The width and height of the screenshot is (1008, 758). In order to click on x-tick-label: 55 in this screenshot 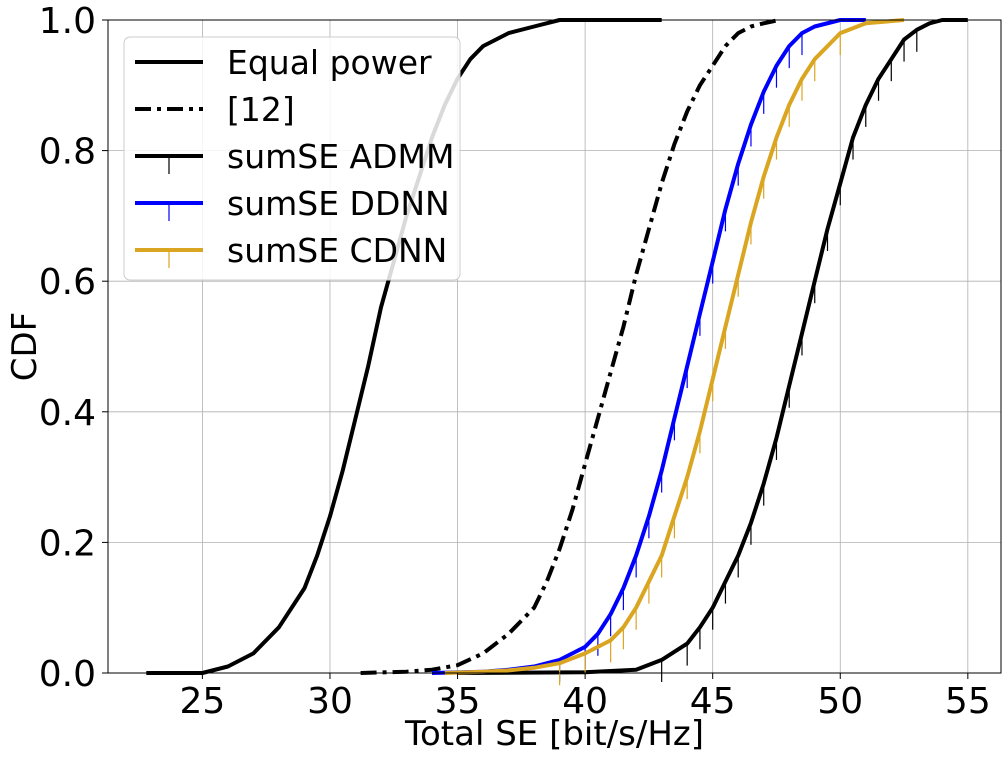, I will do `click(968, 701)`.